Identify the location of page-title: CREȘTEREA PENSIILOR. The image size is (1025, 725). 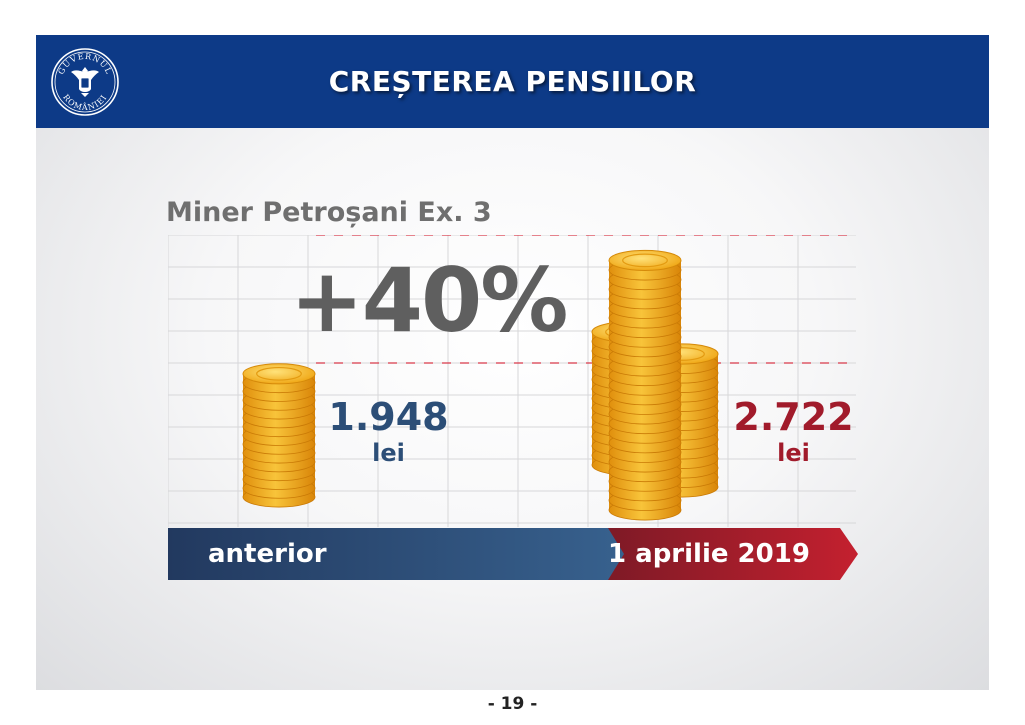
(512, 81).